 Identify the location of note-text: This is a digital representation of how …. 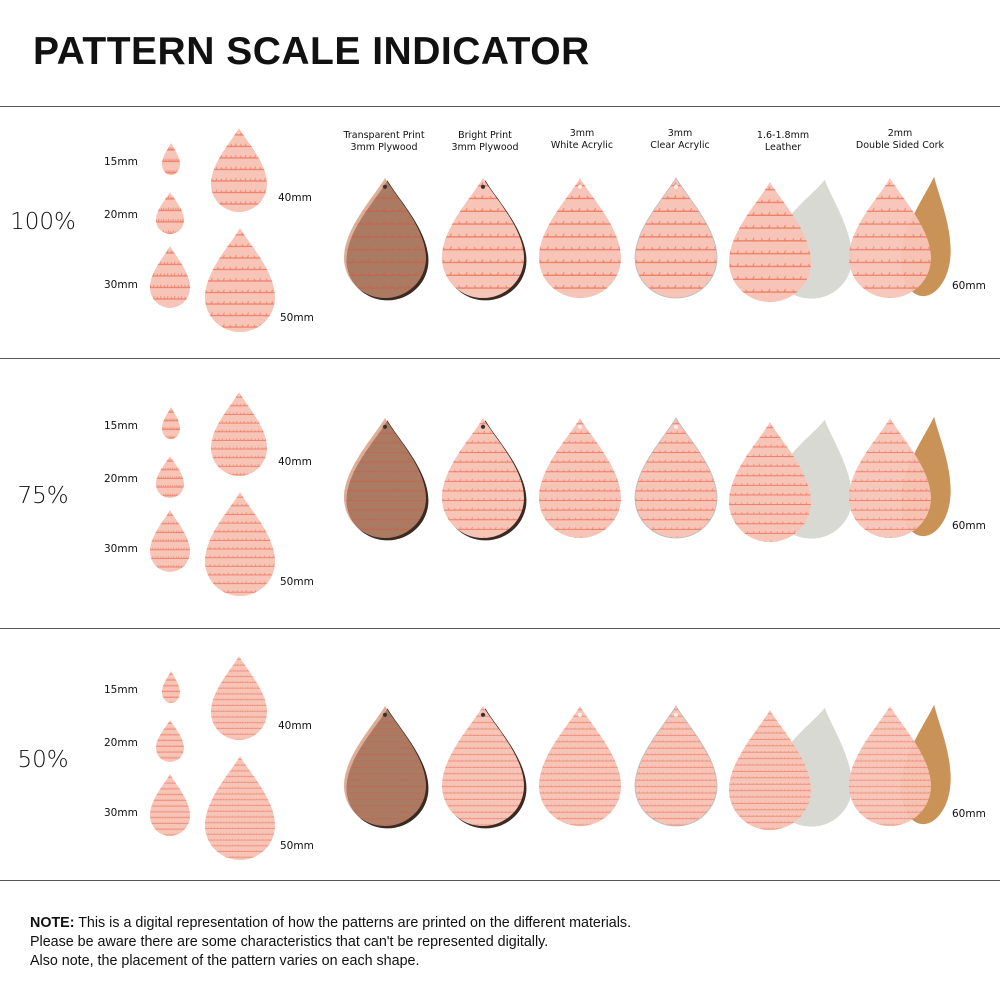
(353, 923).